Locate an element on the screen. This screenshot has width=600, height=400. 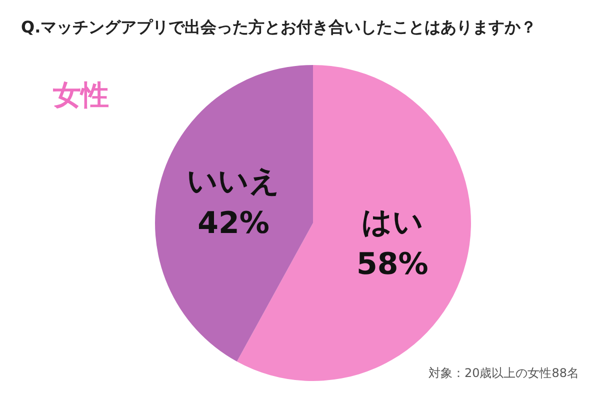
slice-label: いいえ is located at coordinates (233, 182).